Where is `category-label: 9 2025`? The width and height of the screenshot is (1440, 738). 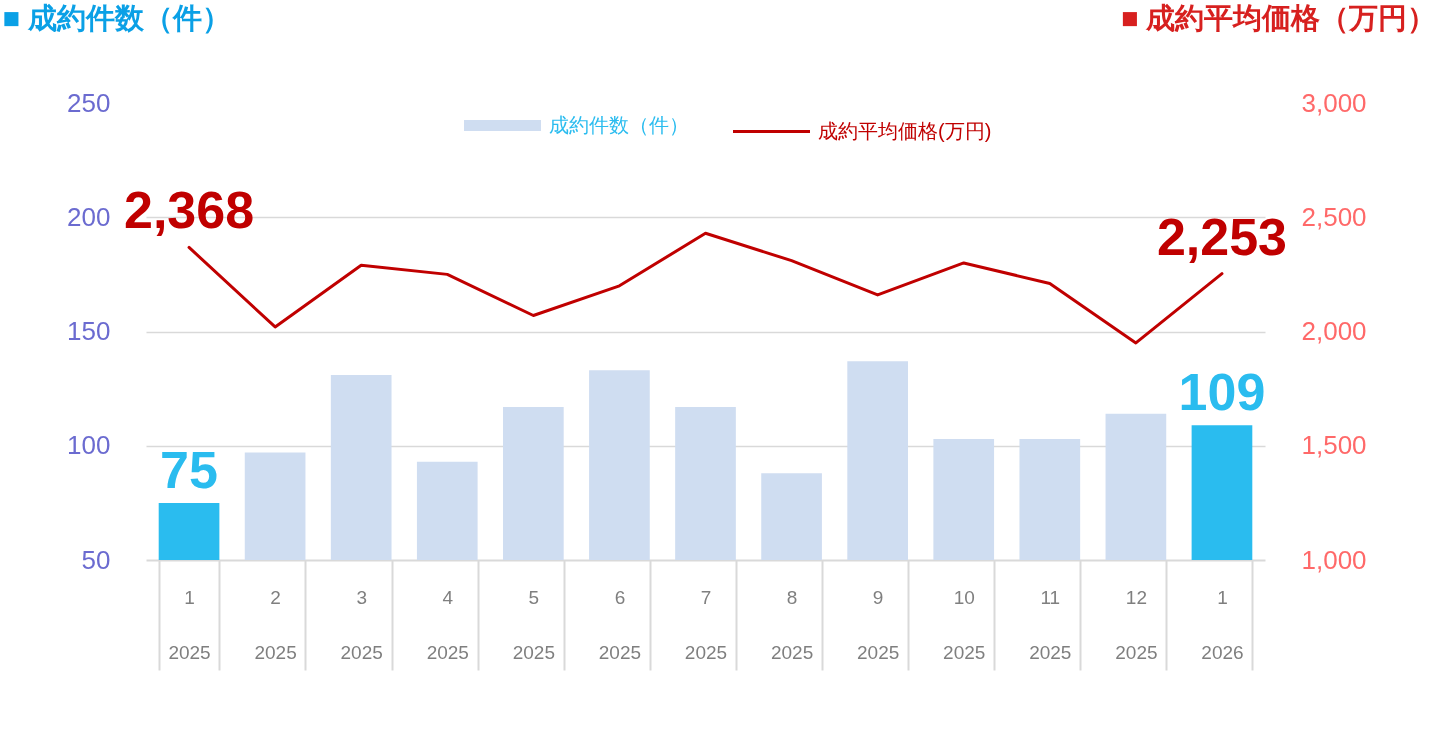 category-label: 9 2025 is located at coordinates (878, 624).